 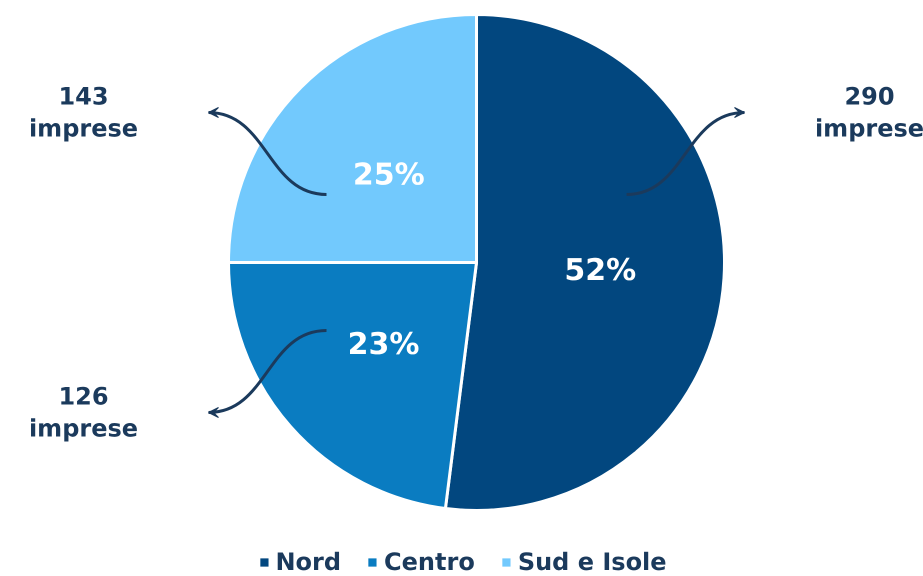 I want to click on text: 126 imprese, so click(x=83, y=412).